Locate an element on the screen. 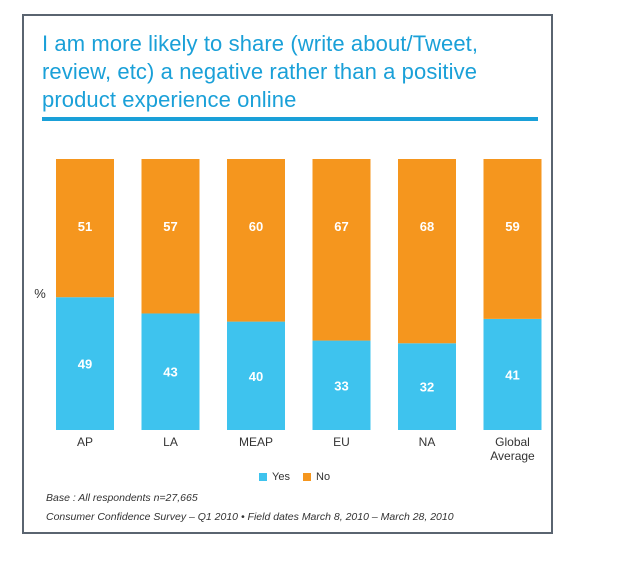  chart-legend: Yes No is located at coordinates (320, 478).